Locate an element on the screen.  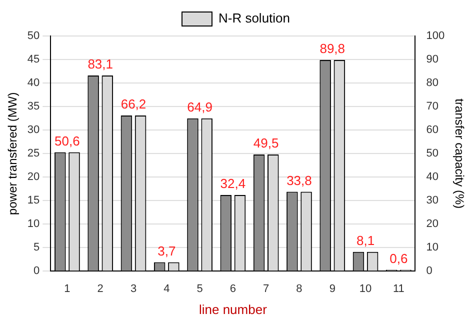
x-tick-label: 1 is located at coordinates (67, 288).